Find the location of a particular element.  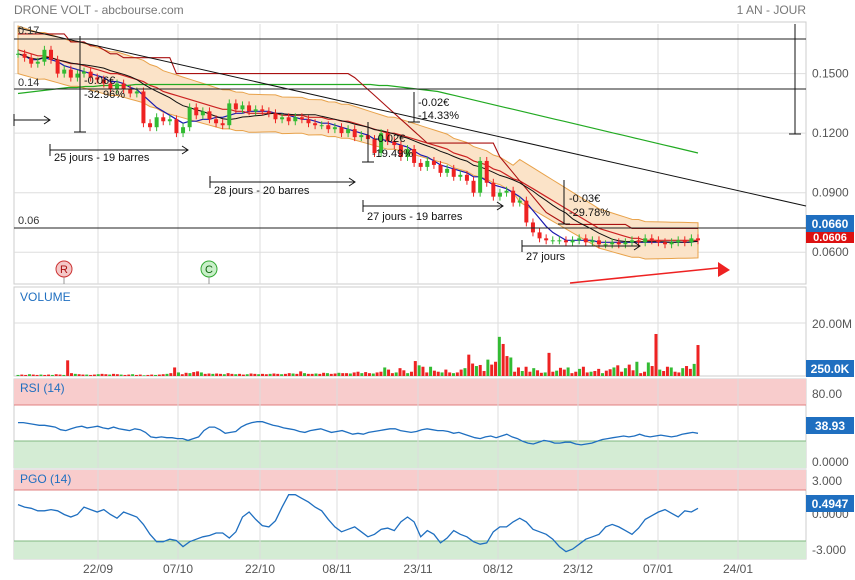

left-level-label: 0.17 is located at coordinates (28, 31).